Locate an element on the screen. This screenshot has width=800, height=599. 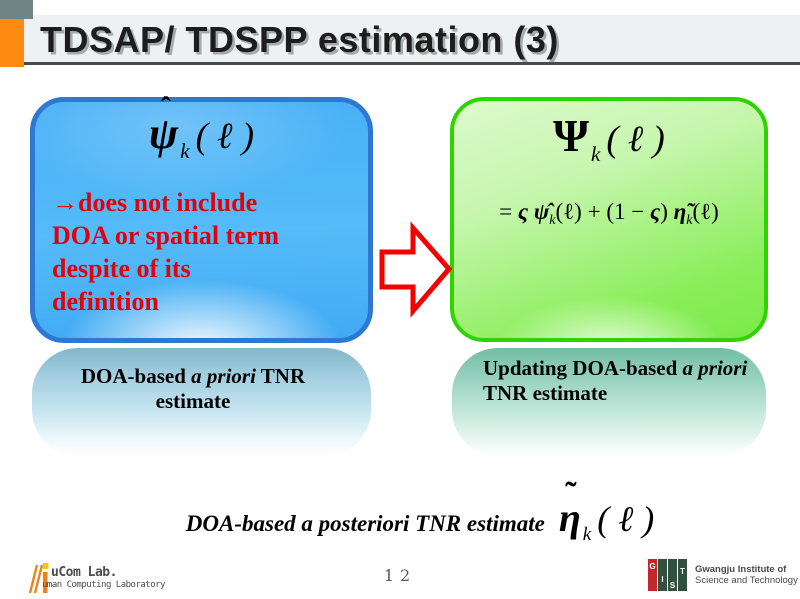
bottom-caption-label: DOA-based a posteriori TNR estimate is located at coordinates (365, 523).